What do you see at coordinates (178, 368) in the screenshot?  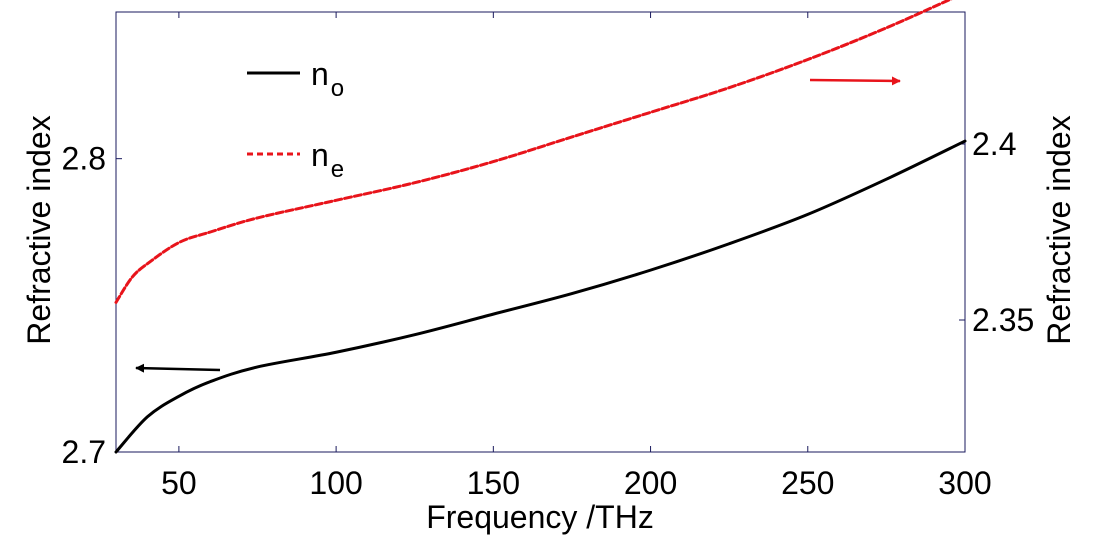 I see `left-axis-arrow` at bounding box center [178, 368].